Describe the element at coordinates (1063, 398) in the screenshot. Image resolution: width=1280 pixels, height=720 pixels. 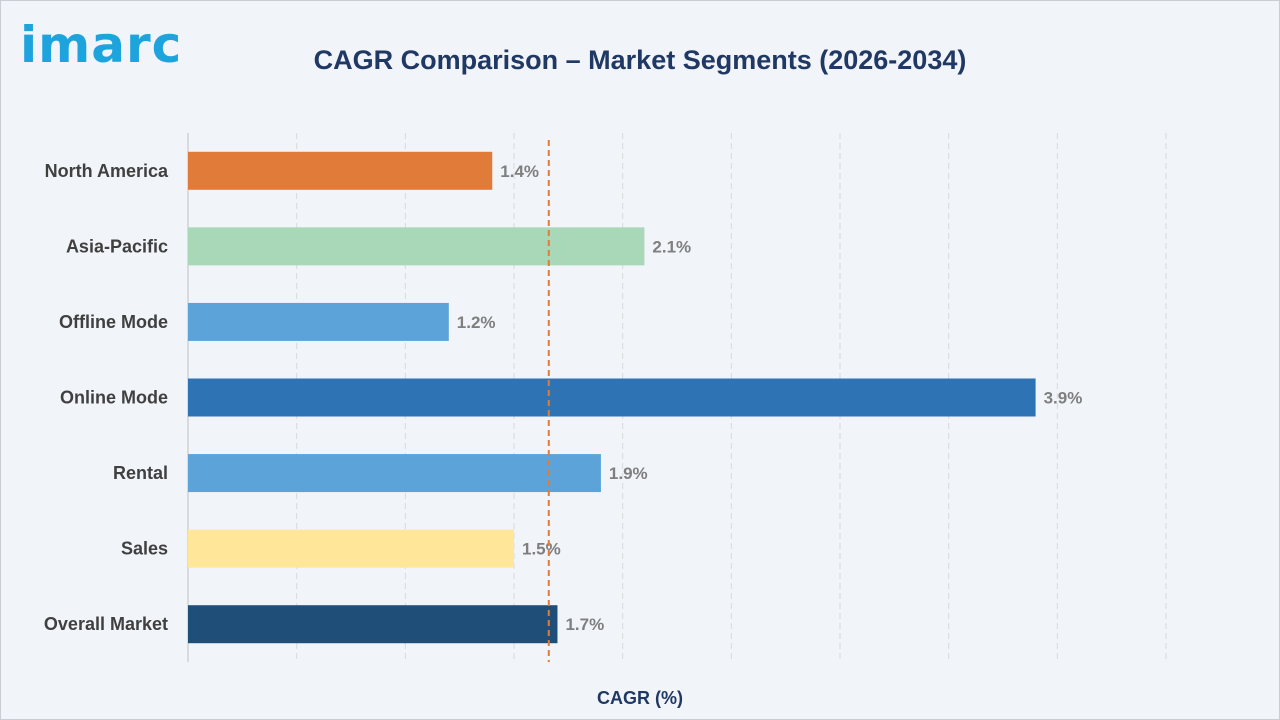
I see `value-label: 3.9%` at that location.